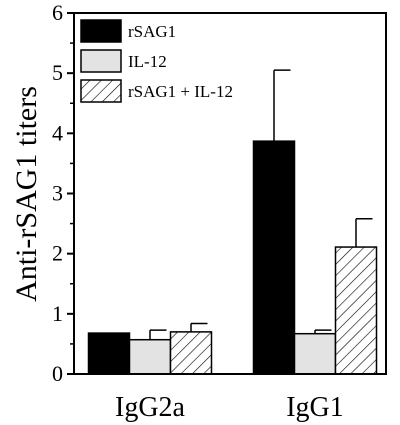 This screenshot has height=425, width=400. I want to click on y-tick-label: 3, so click(57, 193).